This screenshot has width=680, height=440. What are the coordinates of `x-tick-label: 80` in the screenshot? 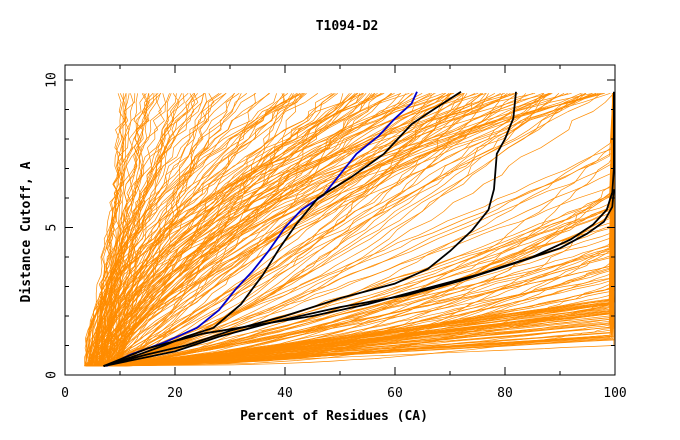 It's located at (505, 393).